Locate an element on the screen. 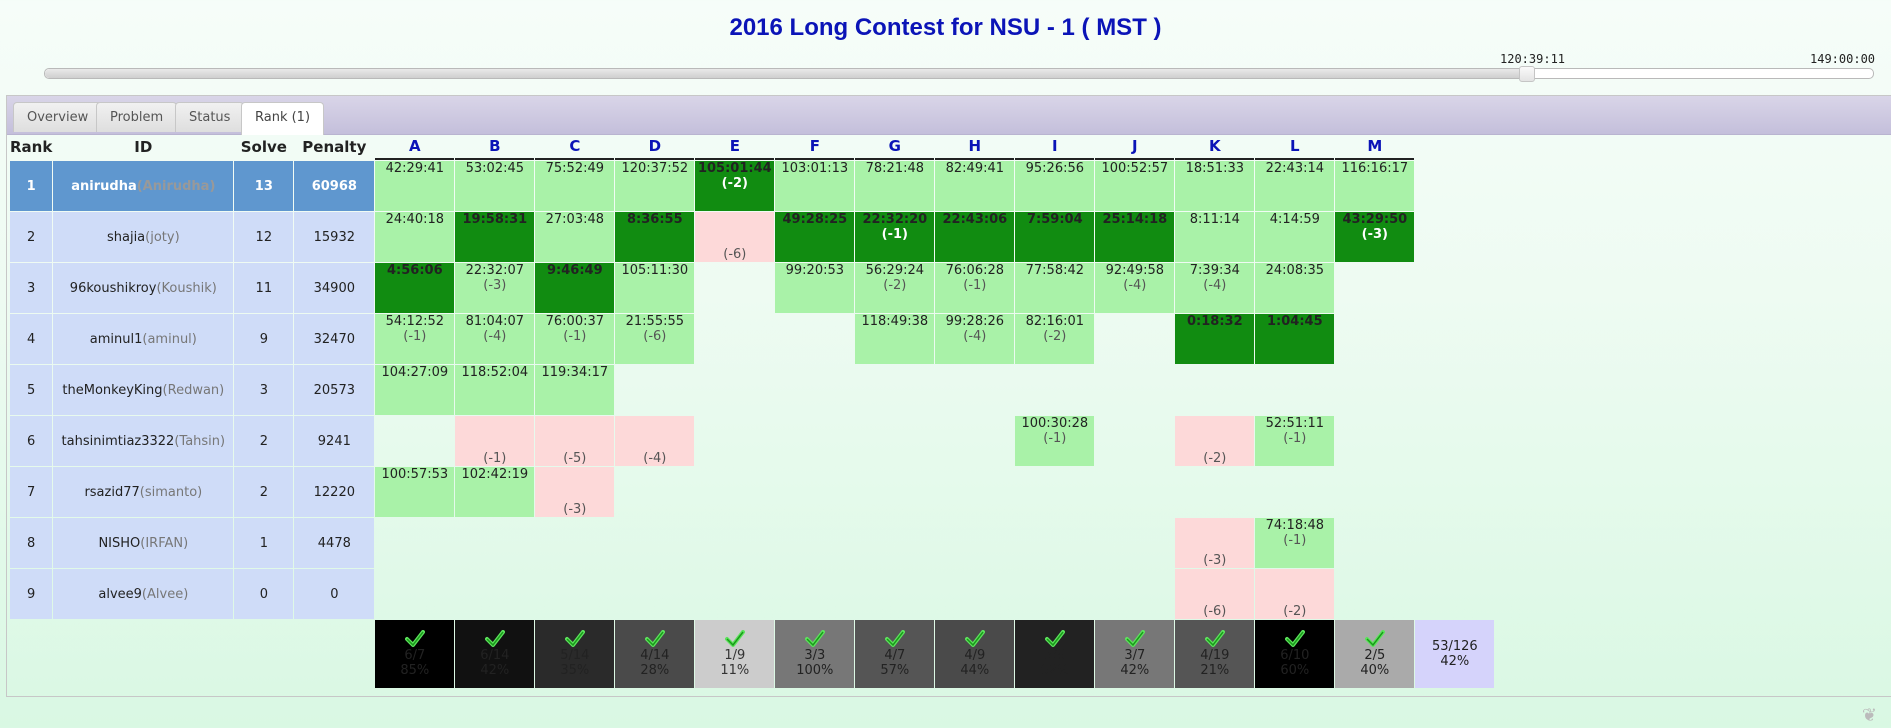 This screenshot has height=728, width=1891. problem-letter: M is located at coordinates (1375, 146).